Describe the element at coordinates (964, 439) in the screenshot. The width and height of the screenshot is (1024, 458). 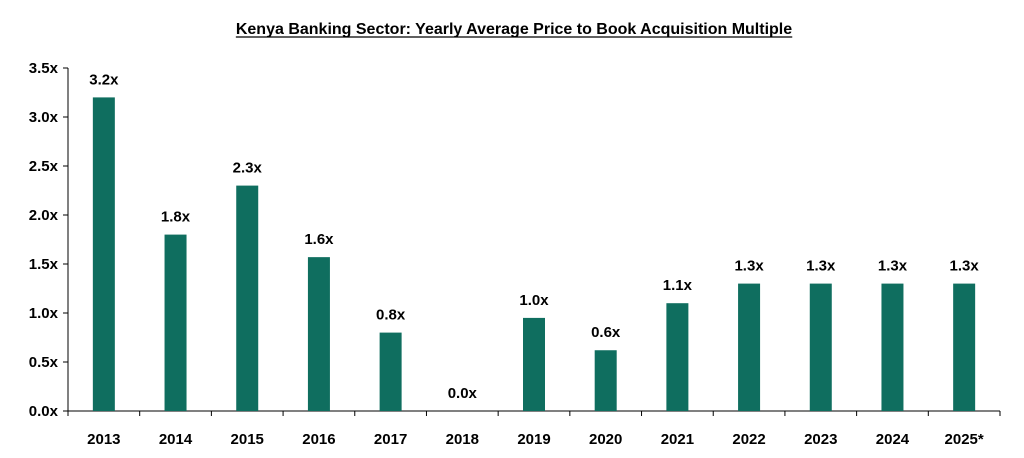
I see `x-tick-label: 2025*` at that location.